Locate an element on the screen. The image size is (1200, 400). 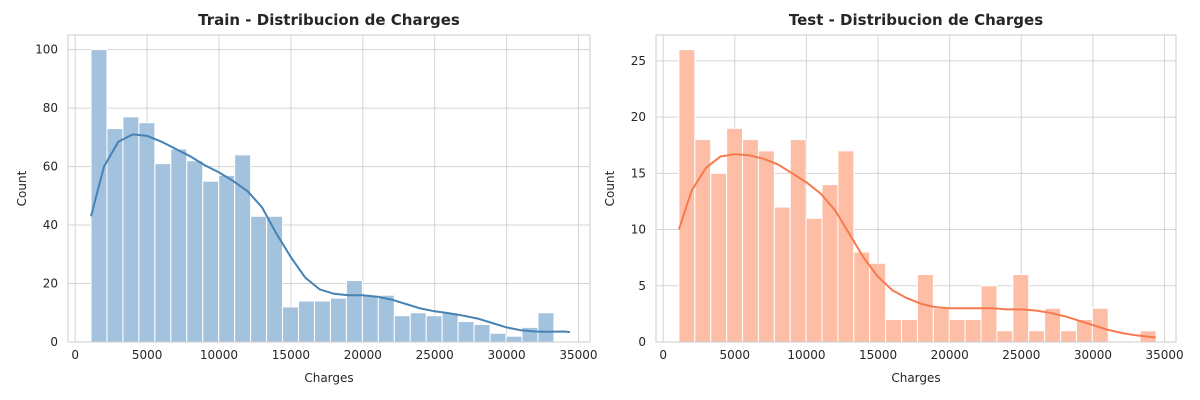
test-x-tick-label: 15000 is located at coordinates (878, 355).